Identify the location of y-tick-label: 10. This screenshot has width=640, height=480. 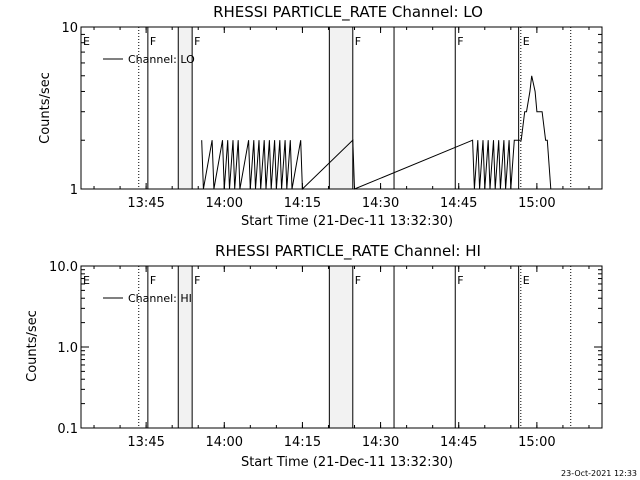
(69, 28).